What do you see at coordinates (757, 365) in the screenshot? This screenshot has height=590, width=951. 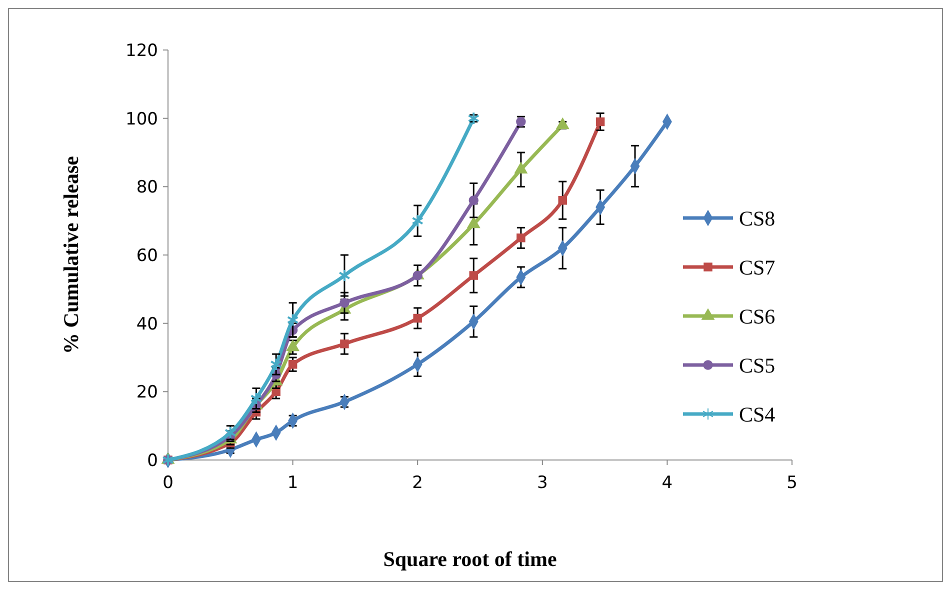 I see `legend-label: CS5` at bounding box center [757, 365].